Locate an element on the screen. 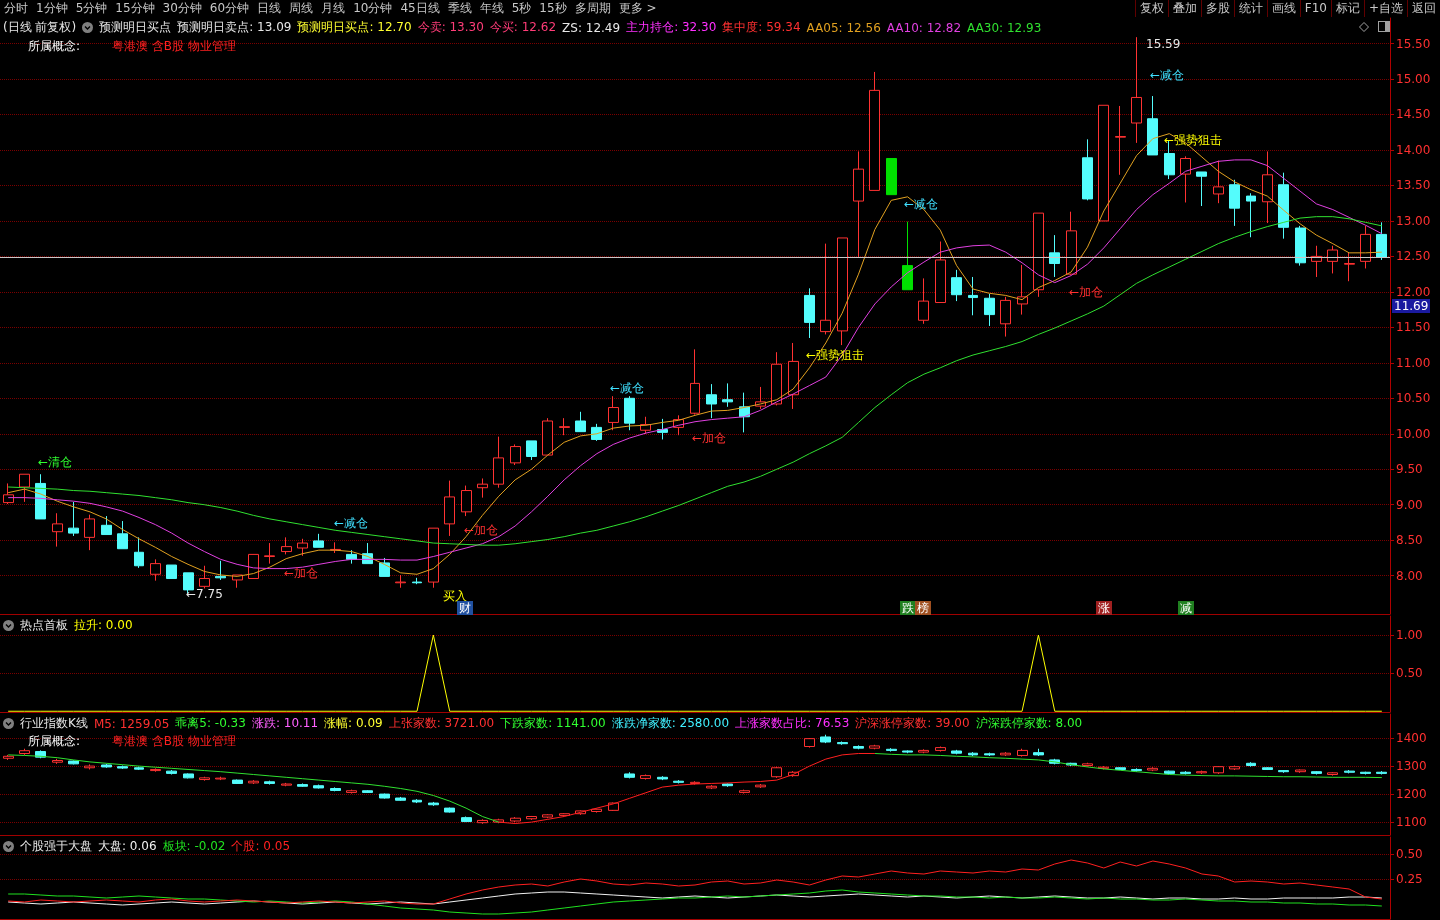 This screenshot has width=1440, height=920. chart-subtitle: 预测明日买点 预测明日卖点: 13.09 预测明日买点: 12.70 今卖: 13.30 今买: 12.62 ZS: 12.49 主力持仓: 32.30 集中度: 59.34 is located at coordinates (450, 27).